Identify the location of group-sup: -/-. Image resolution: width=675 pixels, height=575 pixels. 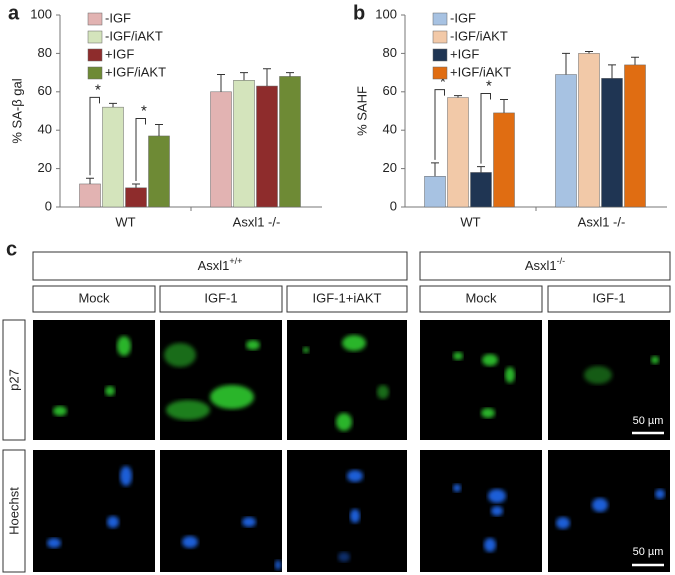
(561, 261).